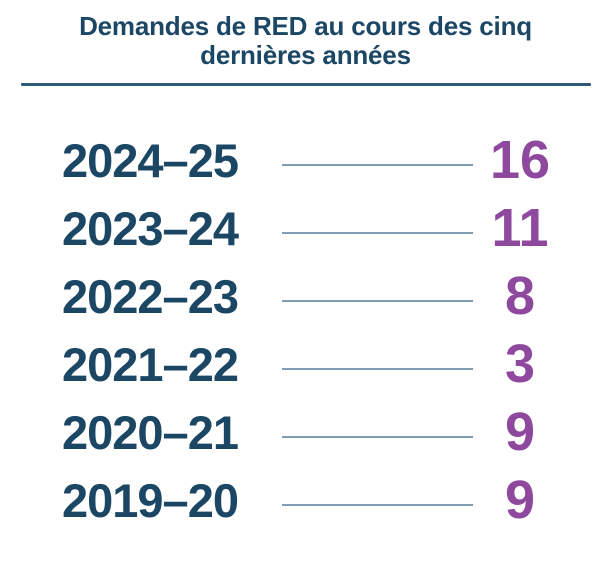 The image size is (611, 582). What do you see at coordinates (305, 364) in the screenshot?
I see `year-row: 2021–22 3` at bounding box center [305, 364].